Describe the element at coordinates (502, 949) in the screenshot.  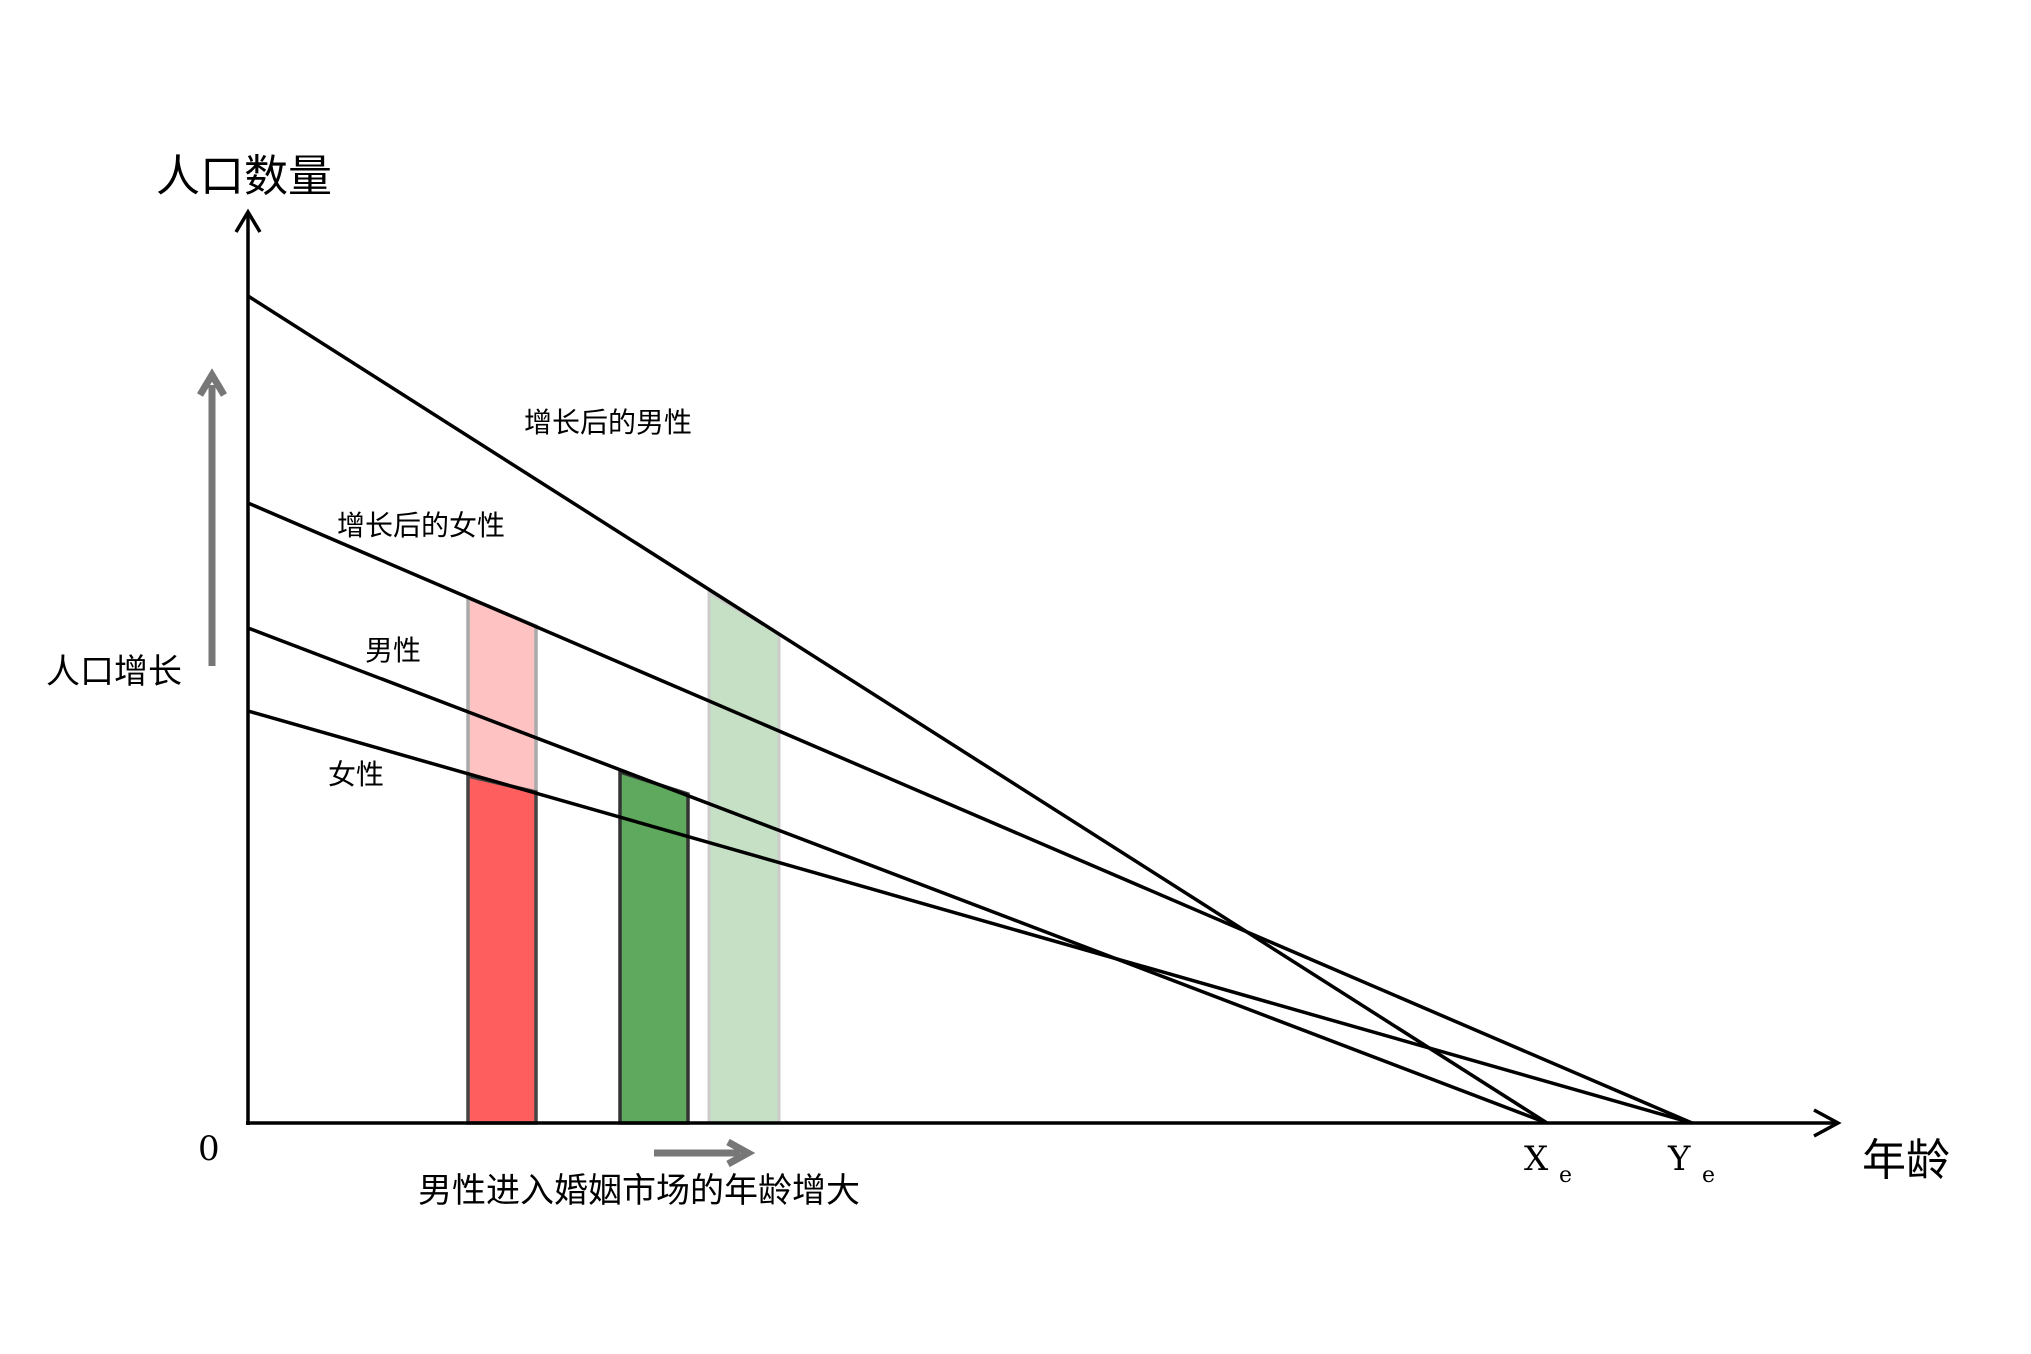
I see `female-bar` at that location.